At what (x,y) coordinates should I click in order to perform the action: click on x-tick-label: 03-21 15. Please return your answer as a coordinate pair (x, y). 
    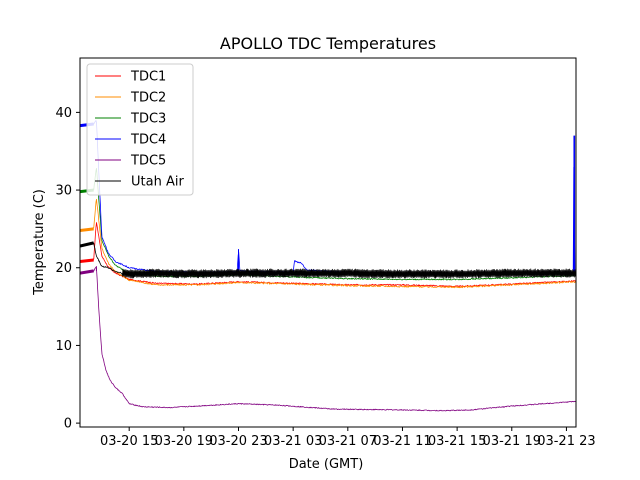
    Looking at the image, I should click on (457, 441).